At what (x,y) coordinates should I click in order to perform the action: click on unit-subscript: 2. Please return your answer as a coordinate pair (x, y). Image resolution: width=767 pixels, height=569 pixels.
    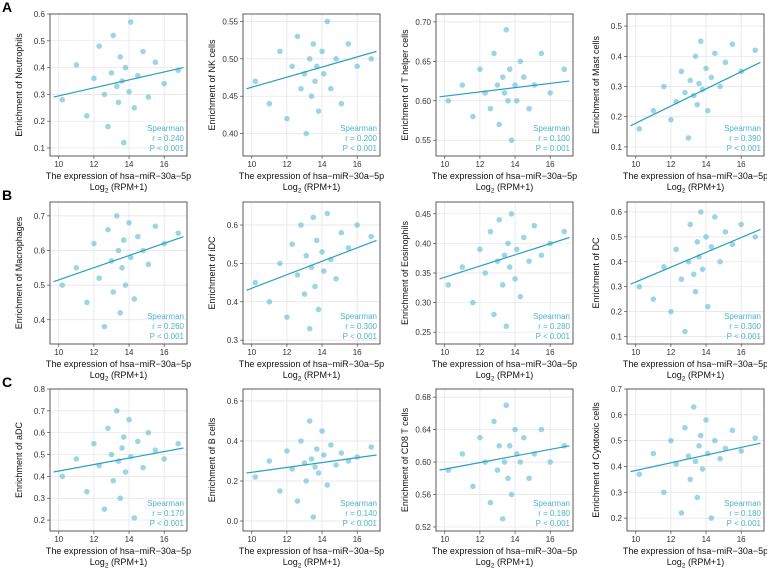
    Looking at the image, I should click on (493, 379).